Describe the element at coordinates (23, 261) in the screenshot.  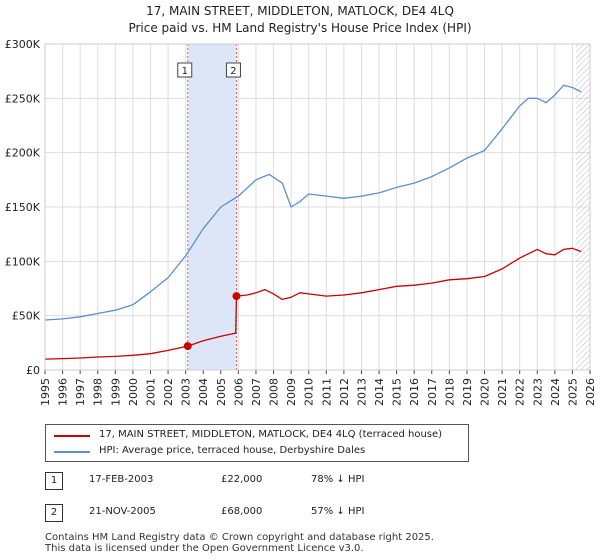
I see `y-tick-label: £100K` at that location.